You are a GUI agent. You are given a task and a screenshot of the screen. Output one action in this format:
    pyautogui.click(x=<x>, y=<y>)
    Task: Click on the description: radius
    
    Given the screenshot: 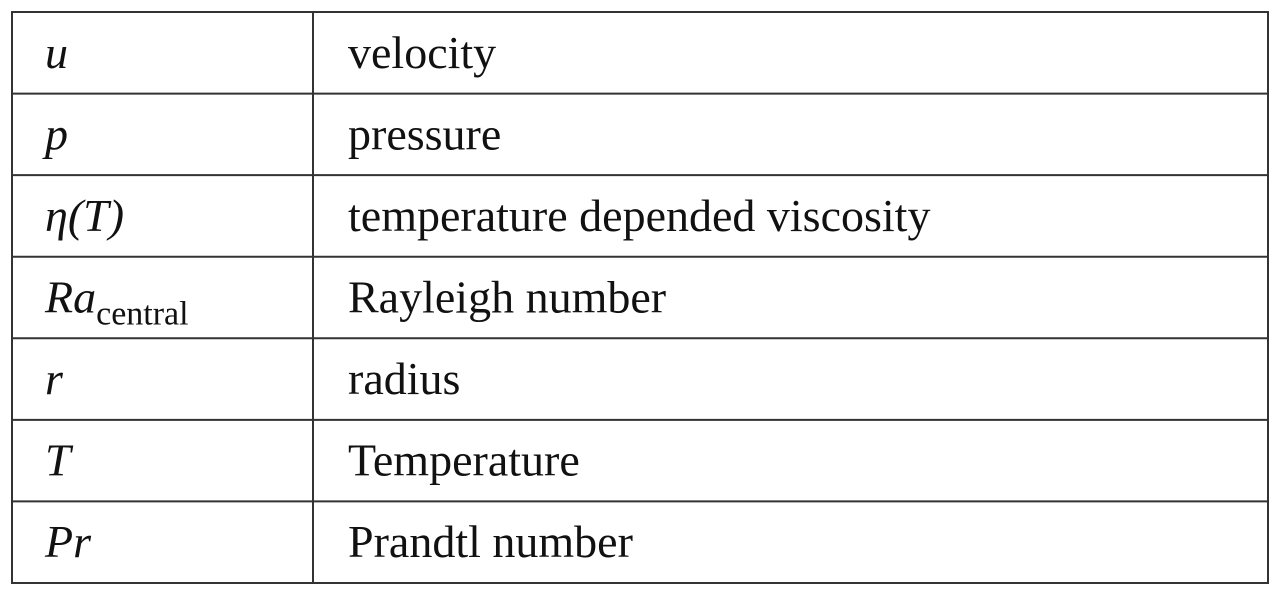 What is the action you would take?
    pyautogui.click(x=404, y=378)
    